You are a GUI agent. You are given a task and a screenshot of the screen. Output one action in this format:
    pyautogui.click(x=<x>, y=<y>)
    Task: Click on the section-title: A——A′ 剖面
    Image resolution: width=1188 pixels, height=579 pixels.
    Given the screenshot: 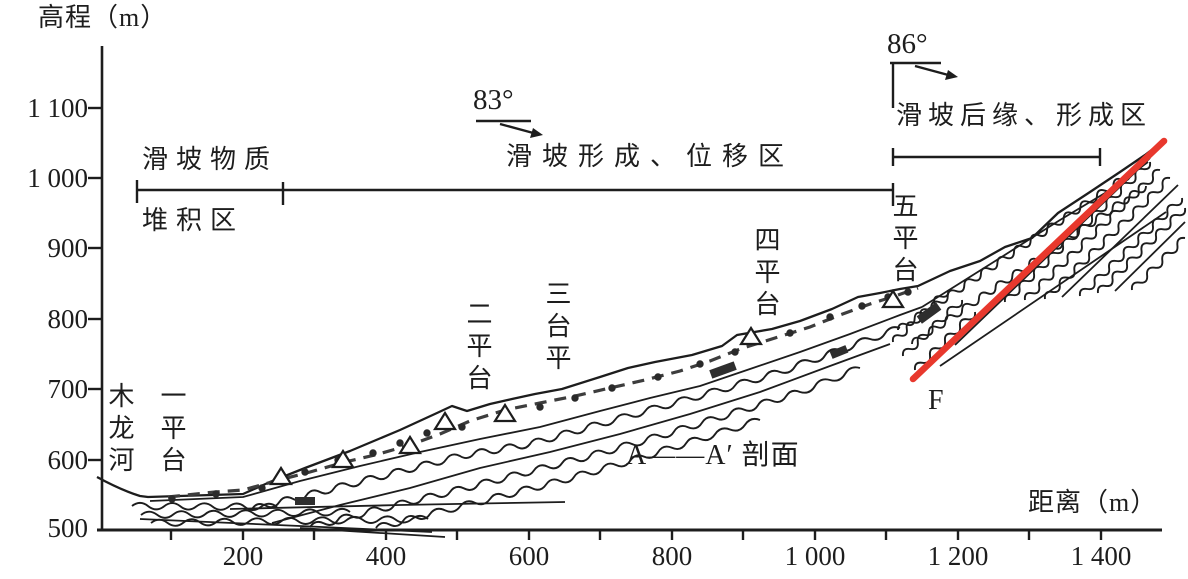 What is the action you would take?
    pyautogui.click(x=713, y=455)
    